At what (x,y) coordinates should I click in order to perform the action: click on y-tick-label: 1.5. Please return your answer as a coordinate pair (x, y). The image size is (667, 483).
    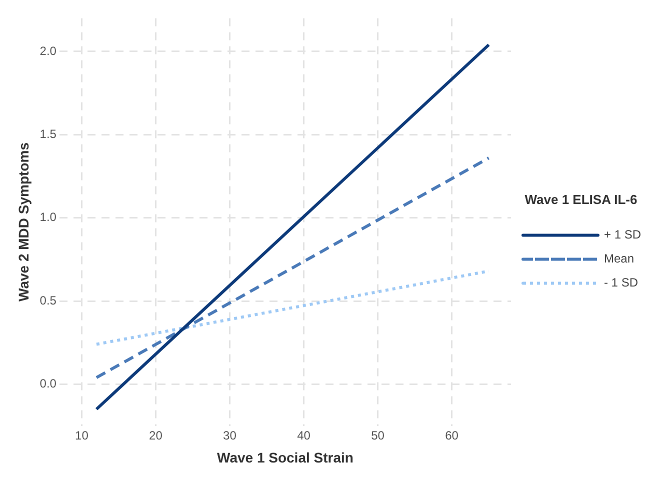
    Looking at the image, I should click on (48, 133).